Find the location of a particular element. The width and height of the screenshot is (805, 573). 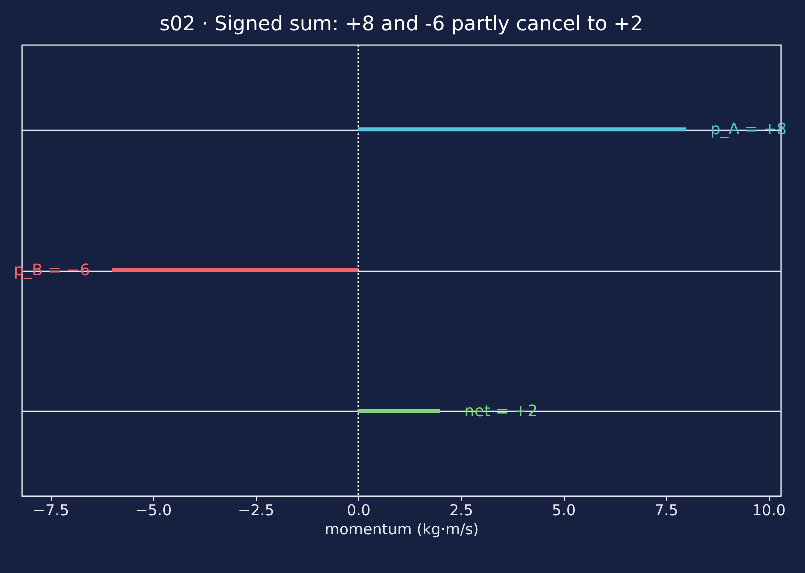

x-tick-label: −7.5 is located at coordinates (51, 511).